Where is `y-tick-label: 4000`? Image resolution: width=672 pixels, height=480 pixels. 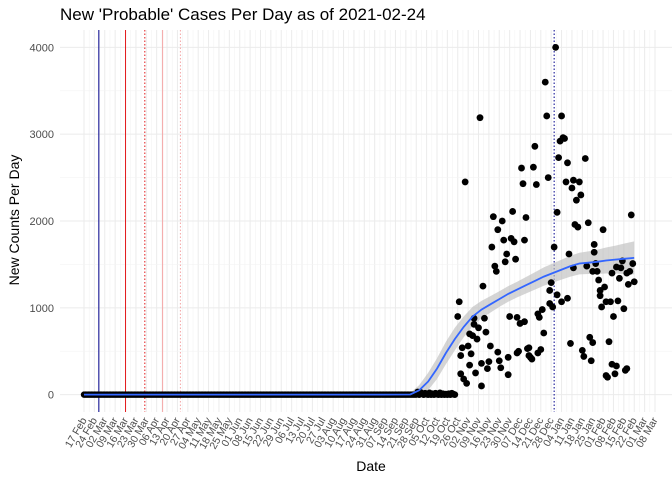
y-tick-label: 4000 is located at coordinates (42, 48).